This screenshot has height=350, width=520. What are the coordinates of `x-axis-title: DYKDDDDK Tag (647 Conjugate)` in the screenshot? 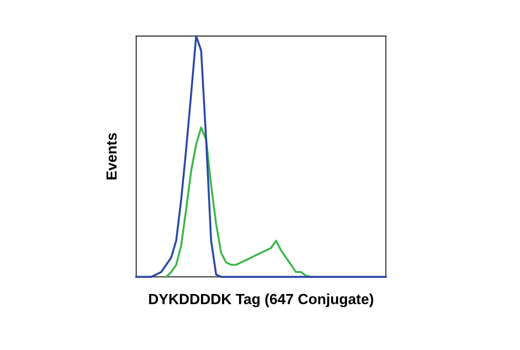 It's located at (261, 301).